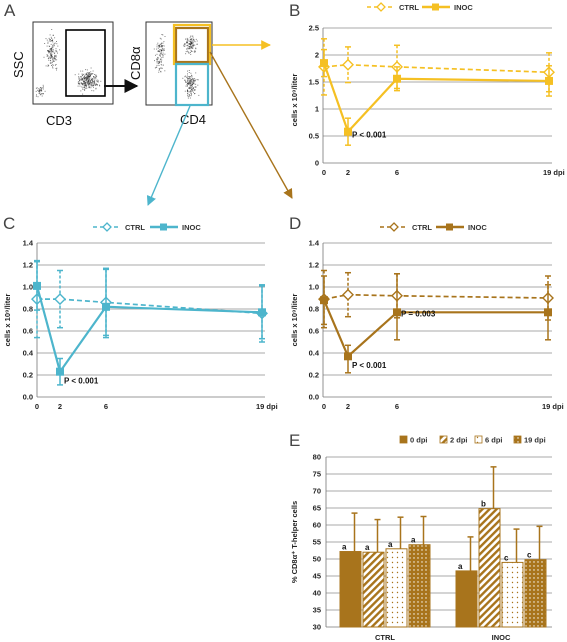 Image resolution: width=567 pixels, height=642 pixels. I want to click on y-axis-title: cells x 10⁹/liter, so click(294, 100).